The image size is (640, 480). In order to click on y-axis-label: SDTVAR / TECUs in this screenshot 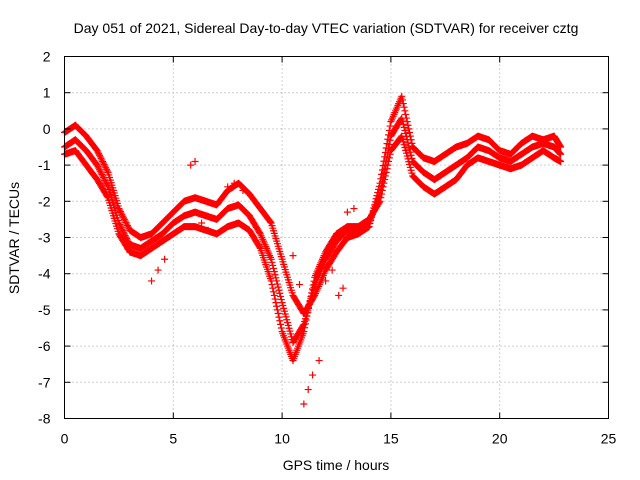, I will do `click(14, 238)`.